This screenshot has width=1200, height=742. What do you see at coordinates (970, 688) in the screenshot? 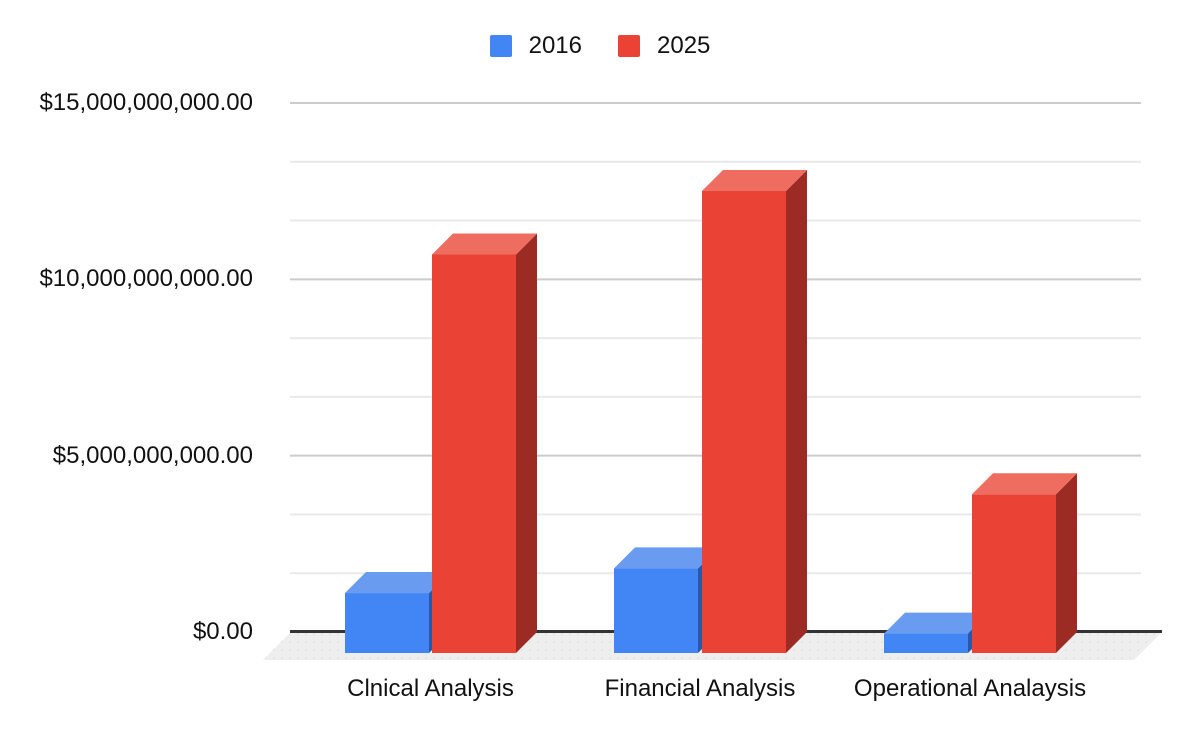
I see `x-axis-category-label: Operational Analaysis` at bounding box center [970, 688].